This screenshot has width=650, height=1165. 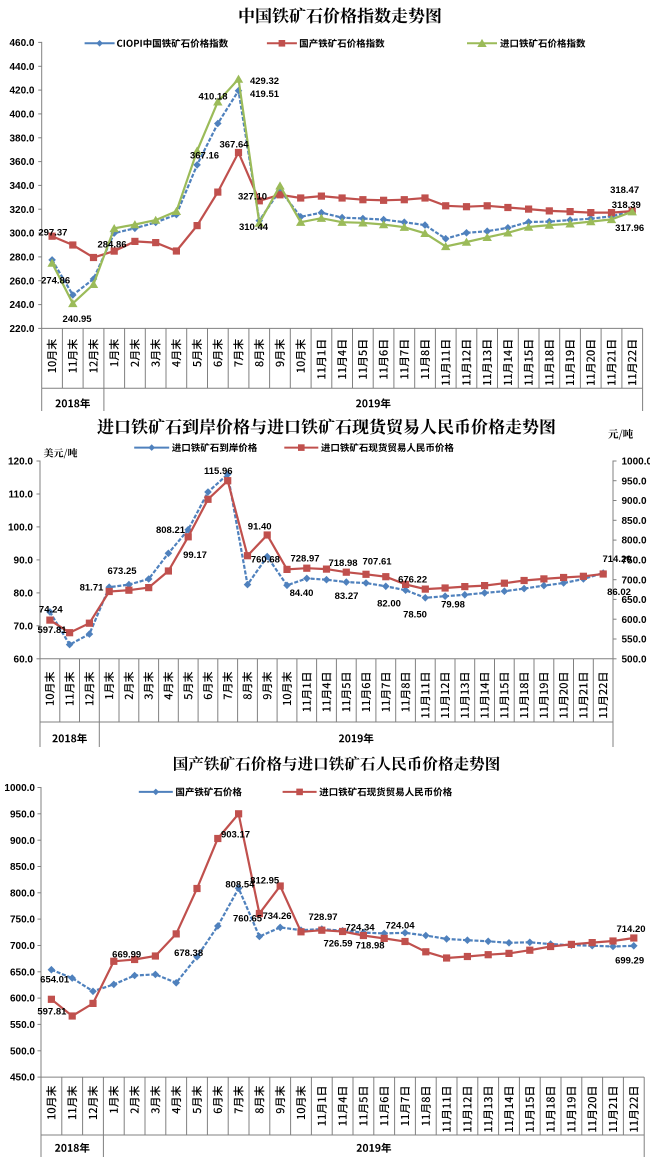 What do you see at coordinates (265, 881) in the screenshot?
I see `svg-text: 812.95` at bounding box center [265, 881].